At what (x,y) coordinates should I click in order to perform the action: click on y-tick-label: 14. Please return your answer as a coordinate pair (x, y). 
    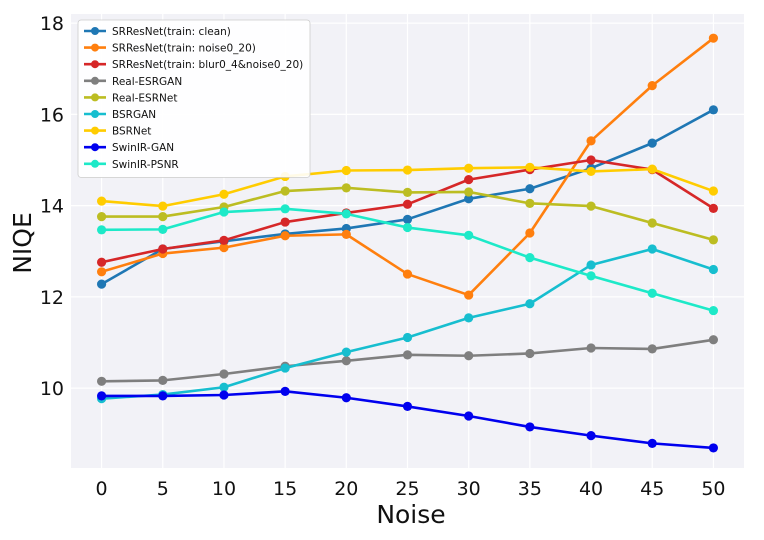
    Looking at the image, I should click on (52, 207).